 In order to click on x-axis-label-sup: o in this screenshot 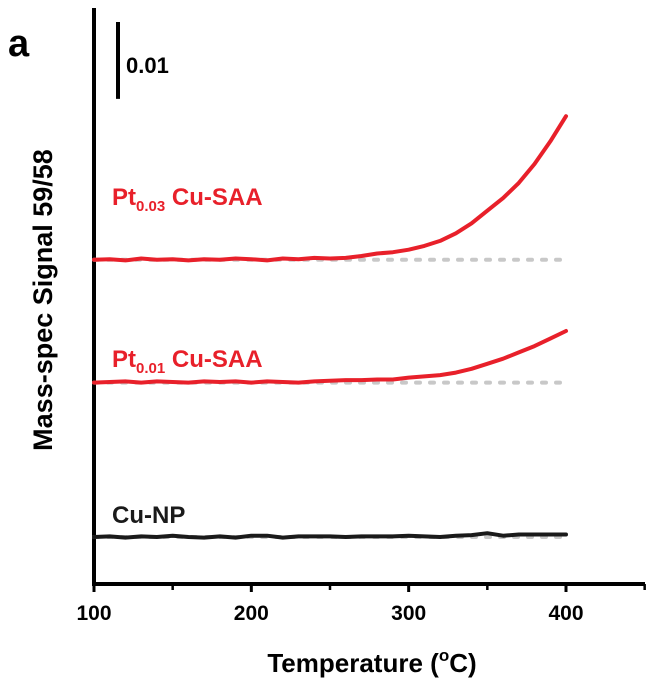, I will do `click(444, 655)`.